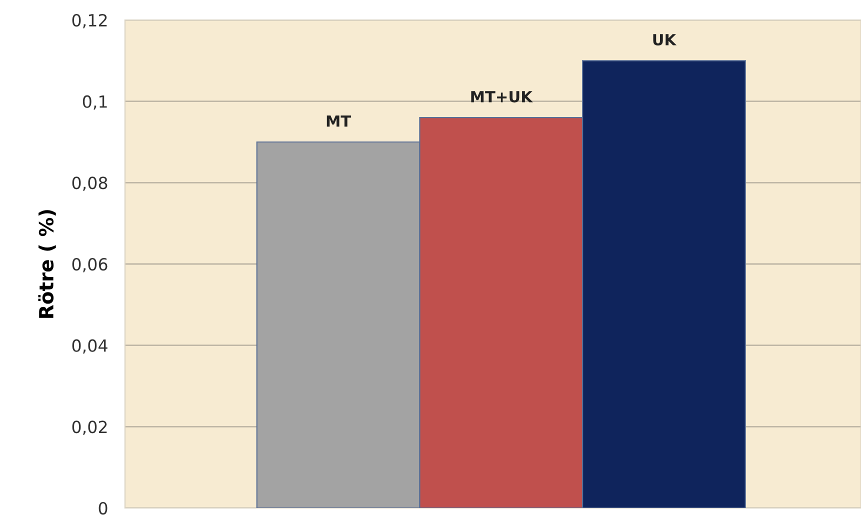 The image size is (861, 523). What do you see at coordinates (665, 40) in the screenshot?
I see `x-tick-label: UK` at bounding box center [665, 40].